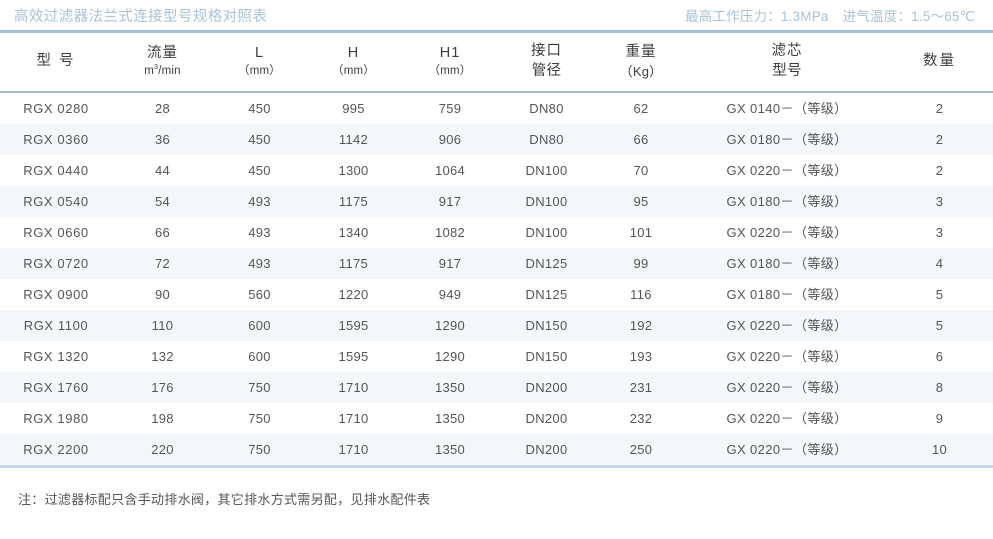 The width and height of the screenshot is (993, 539). I want to click on table-header: 型 号 流量 m3/min L （mm） H （mm） H1 （mm）, so click(496, 62).